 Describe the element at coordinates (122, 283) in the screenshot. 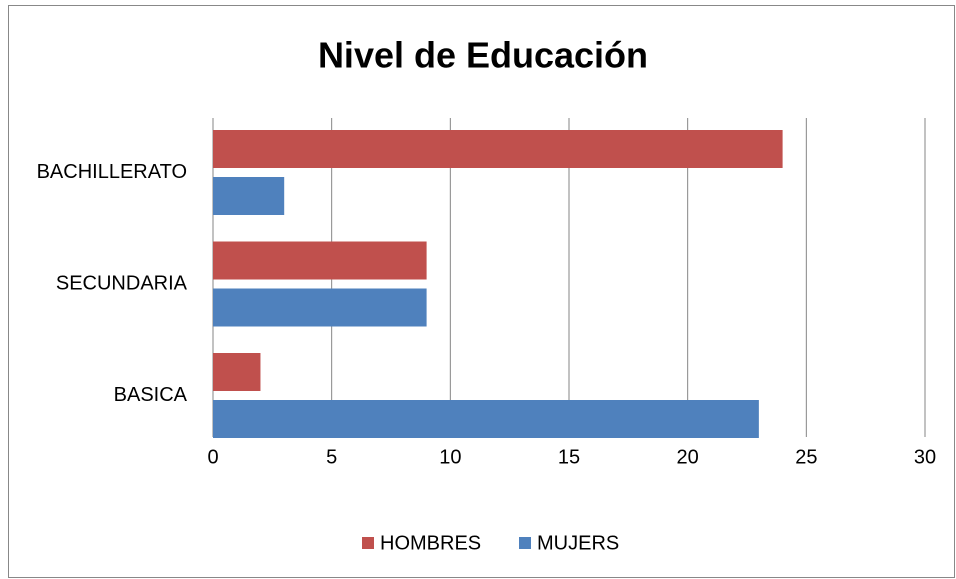

I see `y-tick-label: SECUNDARIA` at that location.